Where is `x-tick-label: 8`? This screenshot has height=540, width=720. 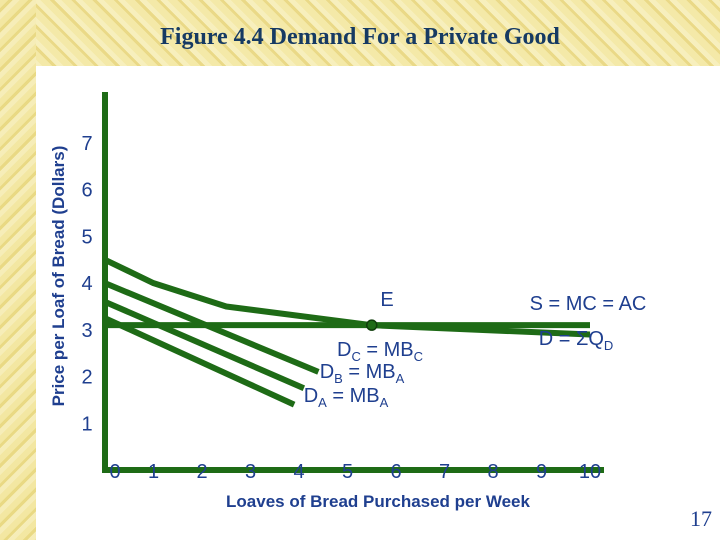
x-tick-label: 8 is located at coordinates (492, 472).